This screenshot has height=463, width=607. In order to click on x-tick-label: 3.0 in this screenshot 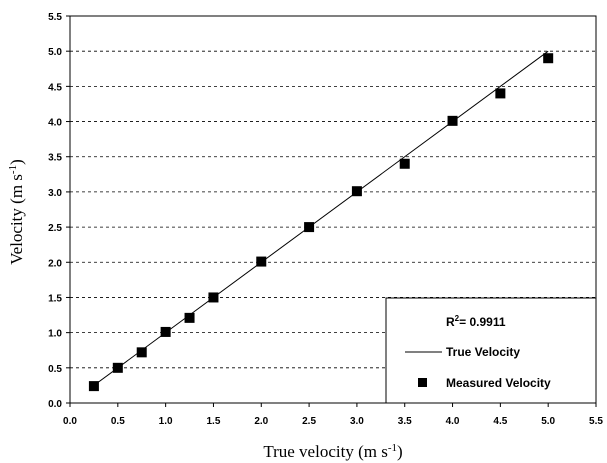, I will do `click(357, 421)`.